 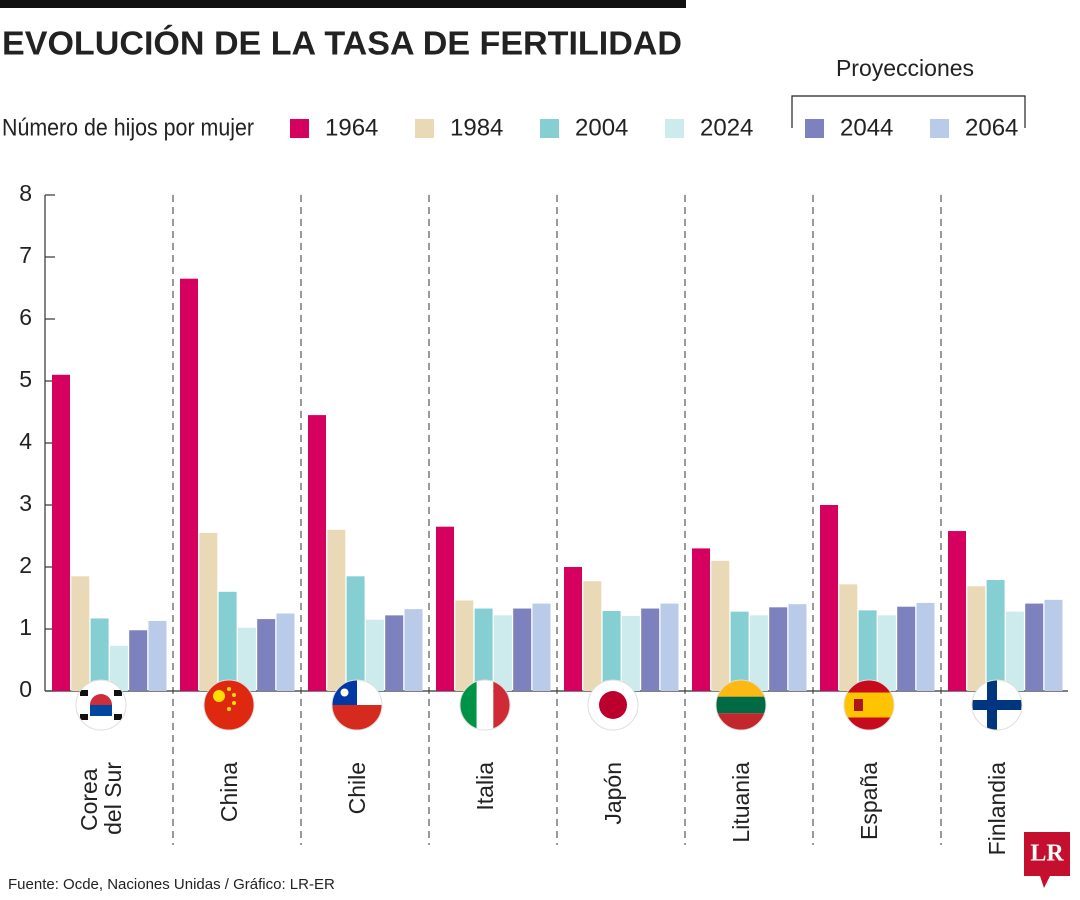 I want to click on x-tick-label: China, so click(x=229, y=792).